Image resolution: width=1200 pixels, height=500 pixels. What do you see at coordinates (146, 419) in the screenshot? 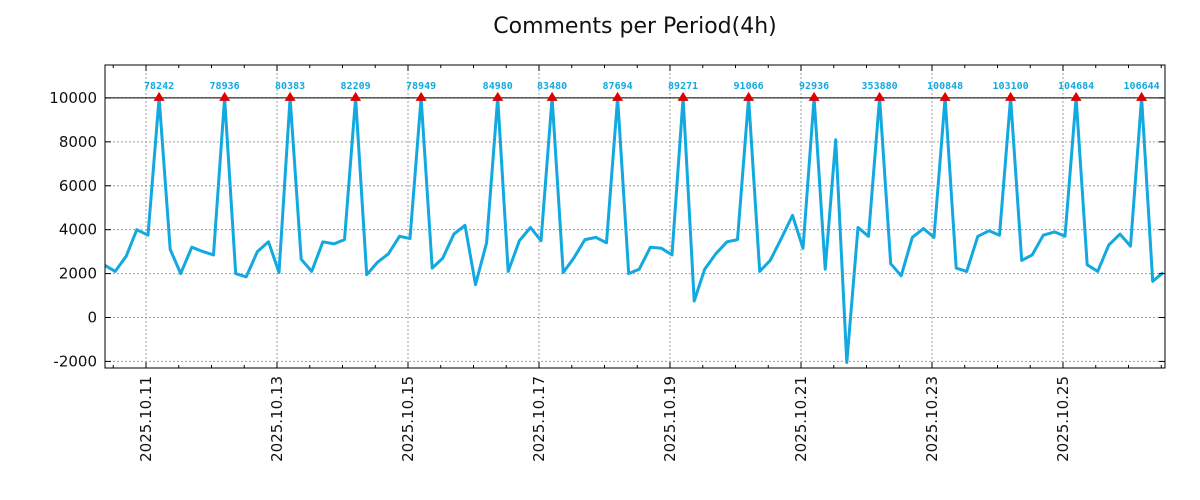
I see `x-tick-label: 2025.10.11` at bounding box center [146, 419].